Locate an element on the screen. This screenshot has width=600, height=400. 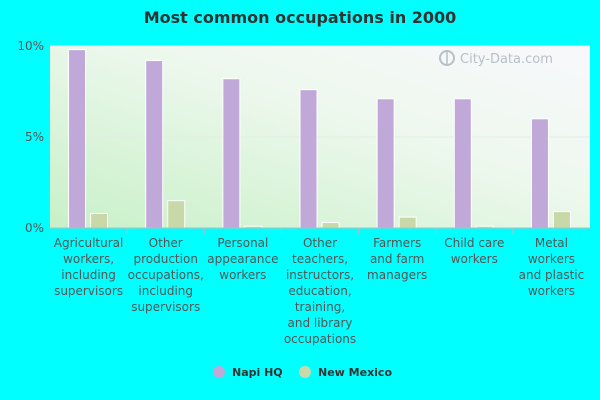
x-tick-label: Metal workers and plastic workers is located at coordinates (552, 267).